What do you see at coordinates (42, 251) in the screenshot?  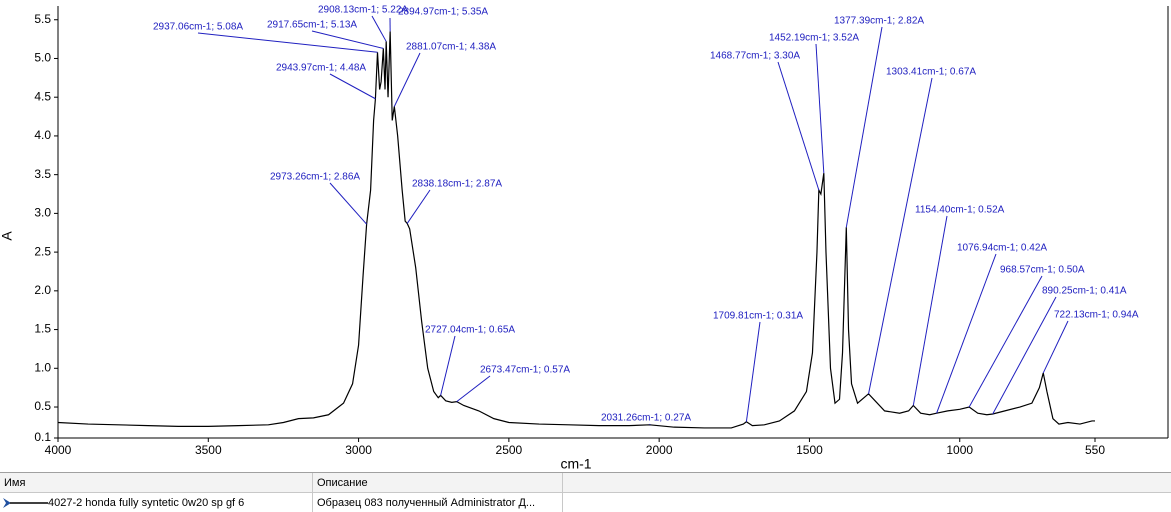 I see `y-tick-label: 2.5` at bounding box center [42, 251].